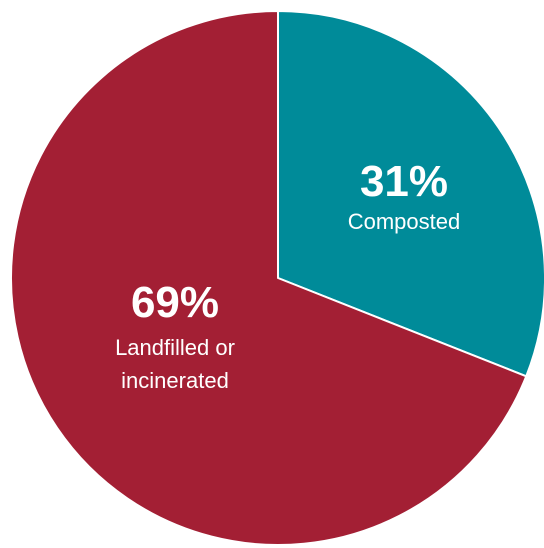 The image size is (544, 548). I want to click on slice-landfilled-label-line2: incinerated, so click(175, 380).